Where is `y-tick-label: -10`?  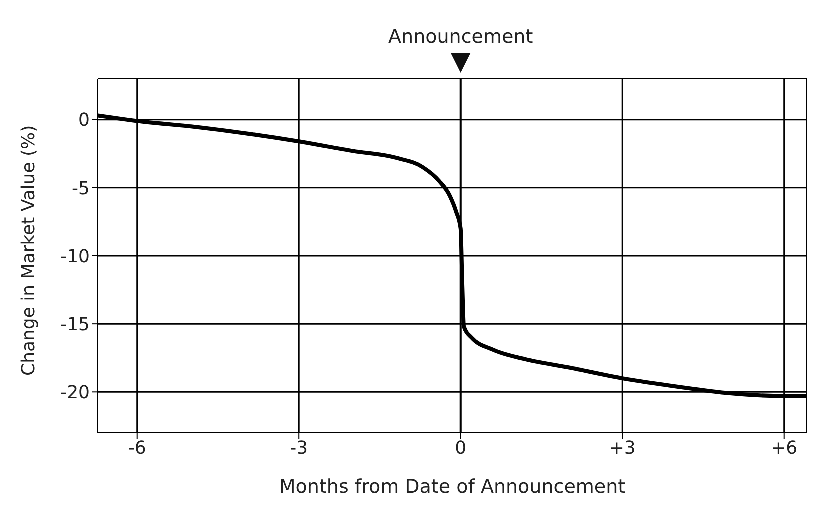 y-tick-label: -10 is located at coordinates (75, 257).